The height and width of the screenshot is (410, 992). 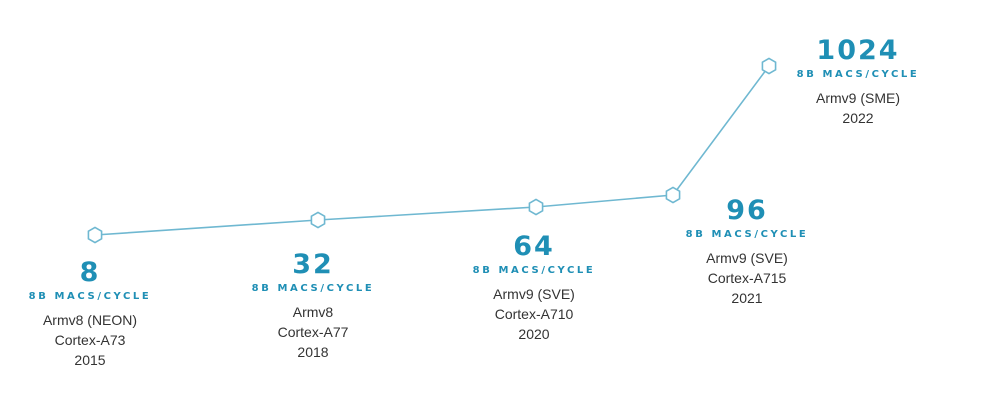 I want to click on hexagon-marker-2018, so click(x=318, y=220).